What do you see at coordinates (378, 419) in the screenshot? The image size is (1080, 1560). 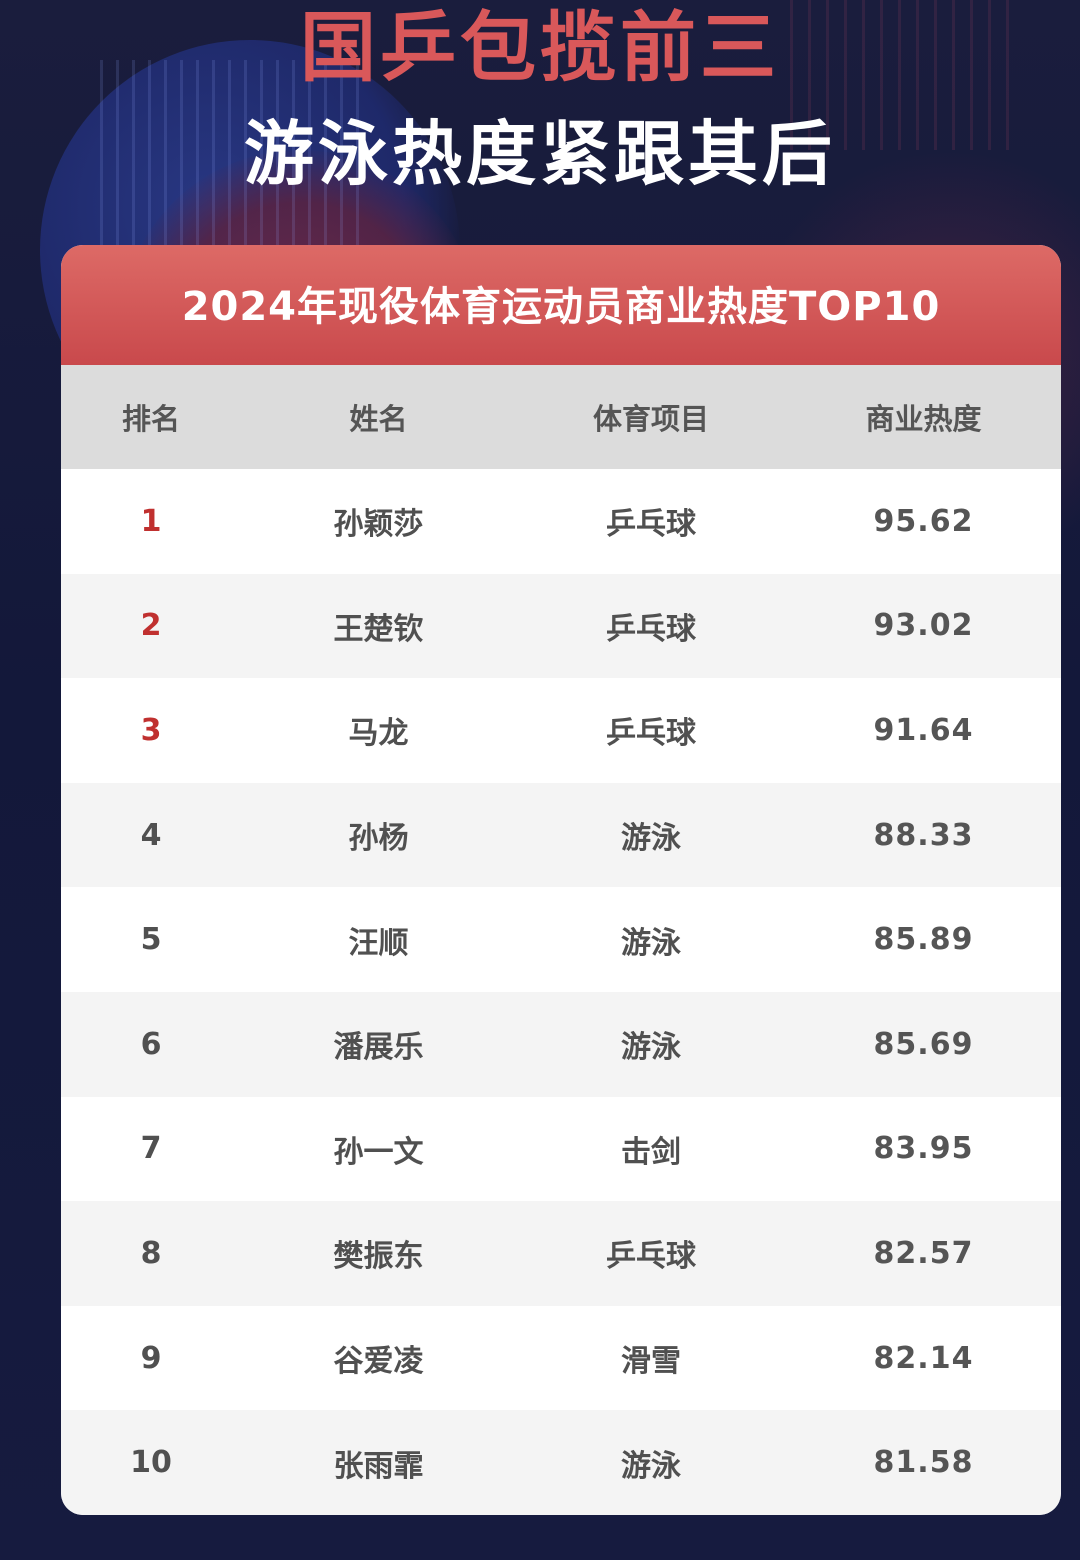 I see `column-header-name: 姓名` at bounding box center [378, 419].